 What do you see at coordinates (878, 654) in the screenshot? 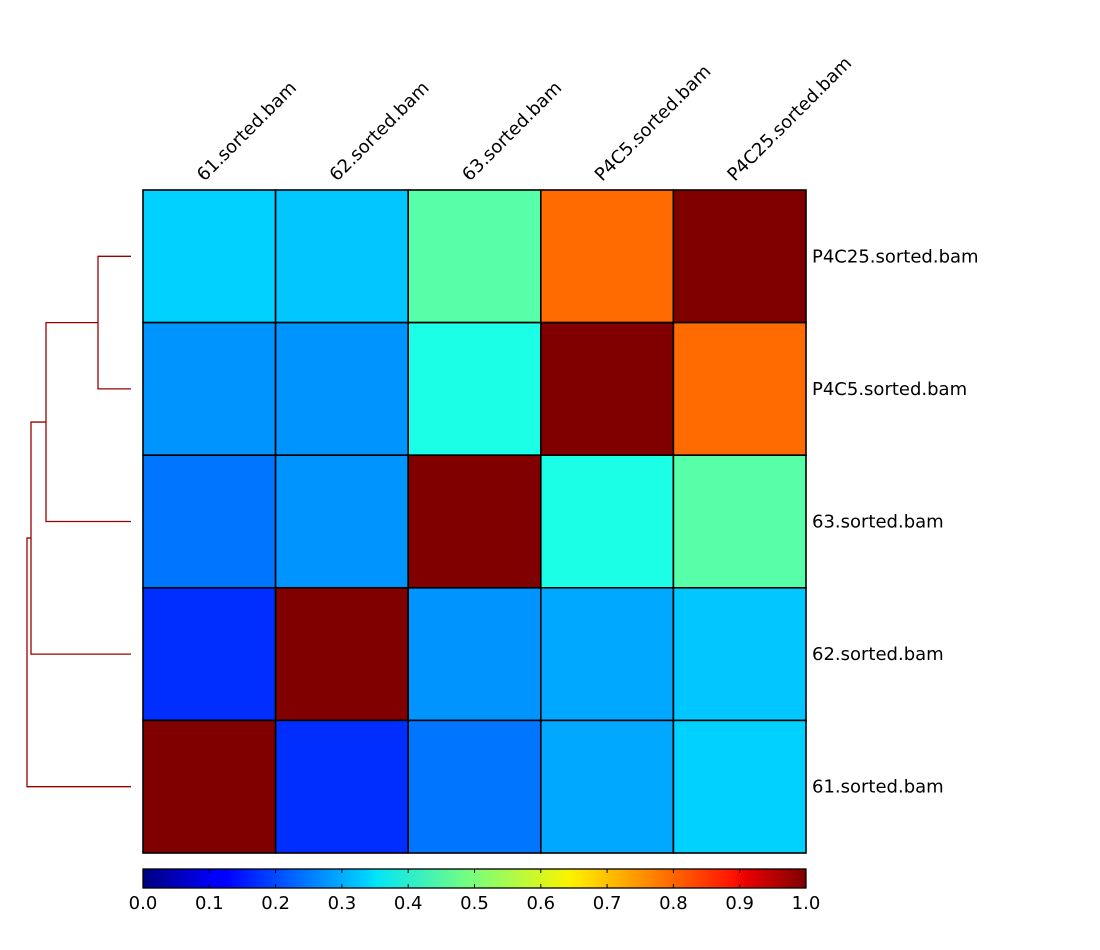
I see `row-label: 62.sorted.bam` at bounding box center [878, 654].